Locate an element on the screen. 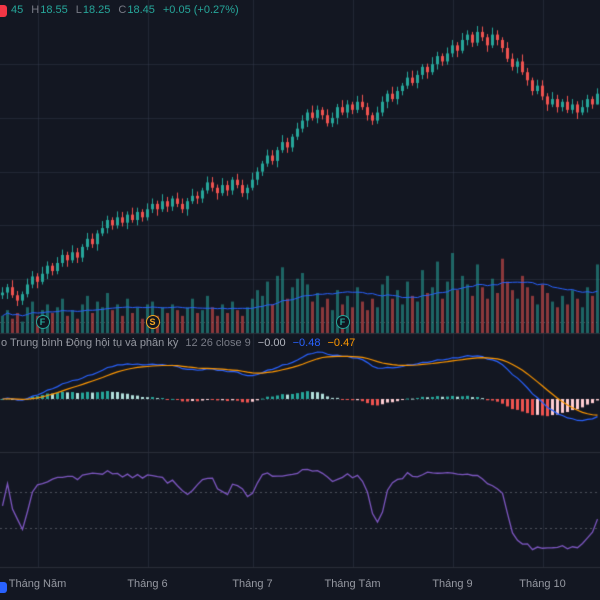 The height and width of the screenshot is (600, 600). time-axis-label: Tháng Năm is located at coordinates (37, 584).